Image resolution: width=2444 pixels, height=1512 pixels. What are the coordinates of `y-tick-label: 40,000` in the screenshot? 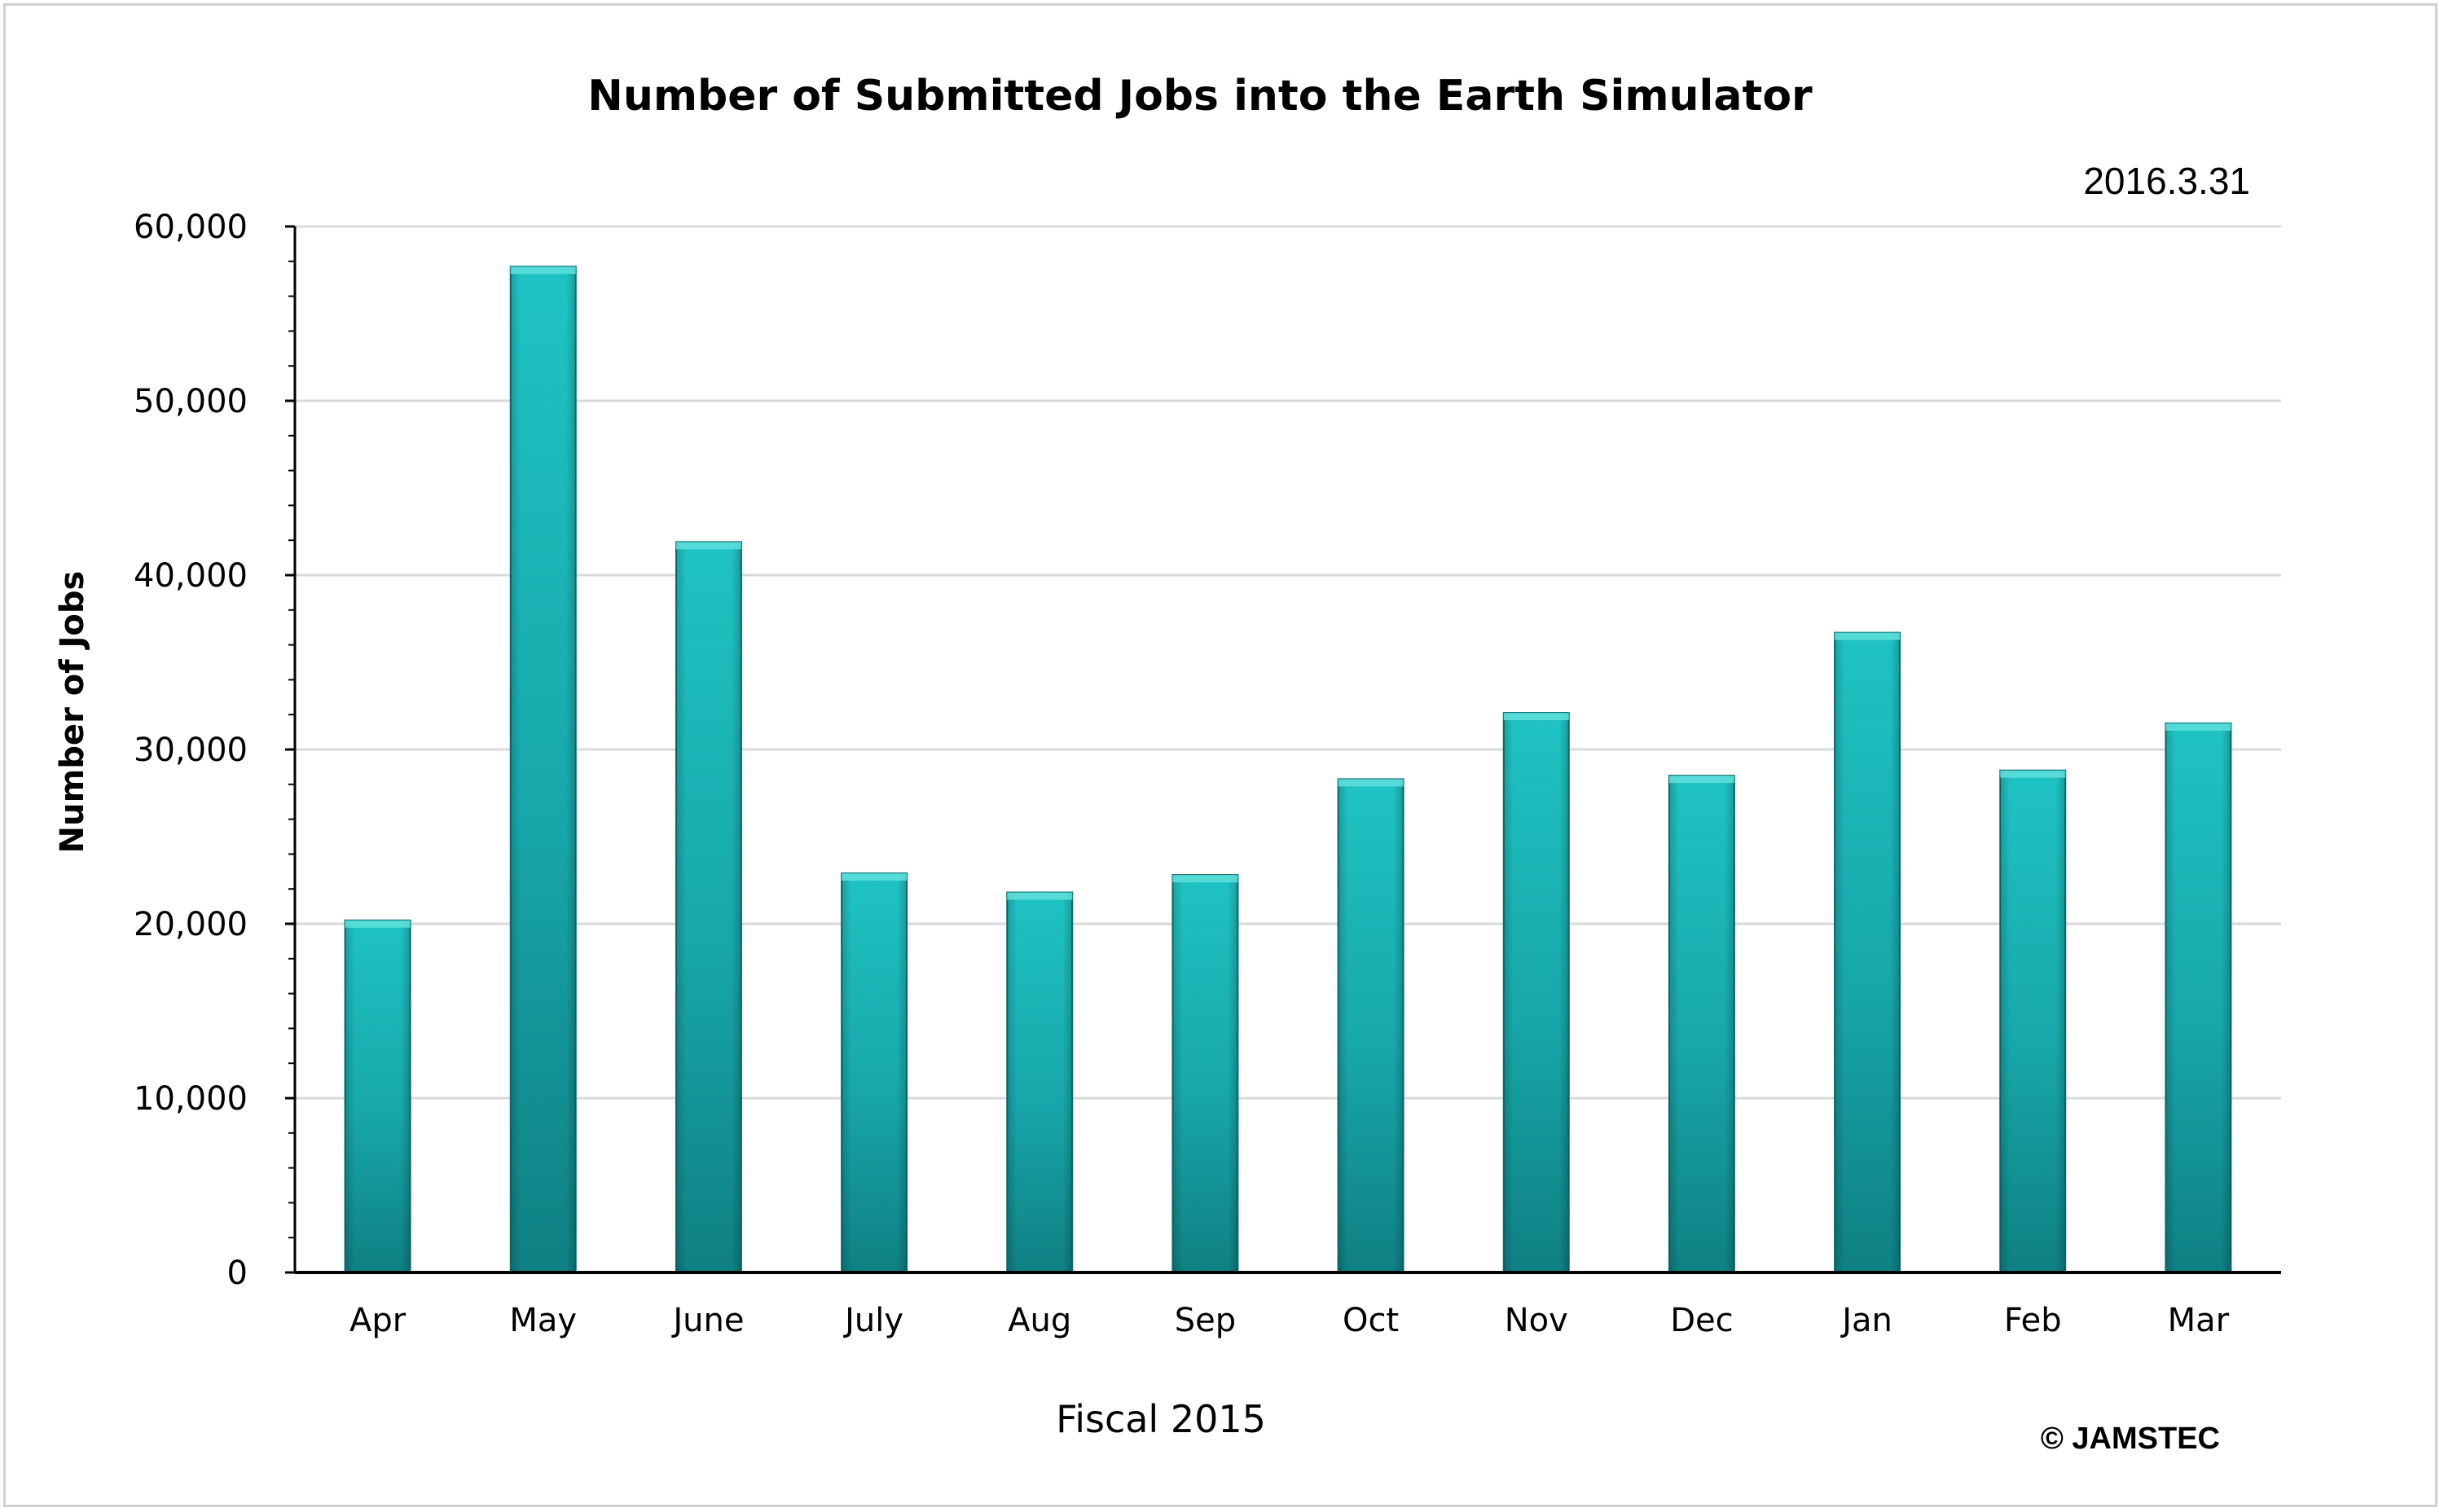 It's located at (191, 576).